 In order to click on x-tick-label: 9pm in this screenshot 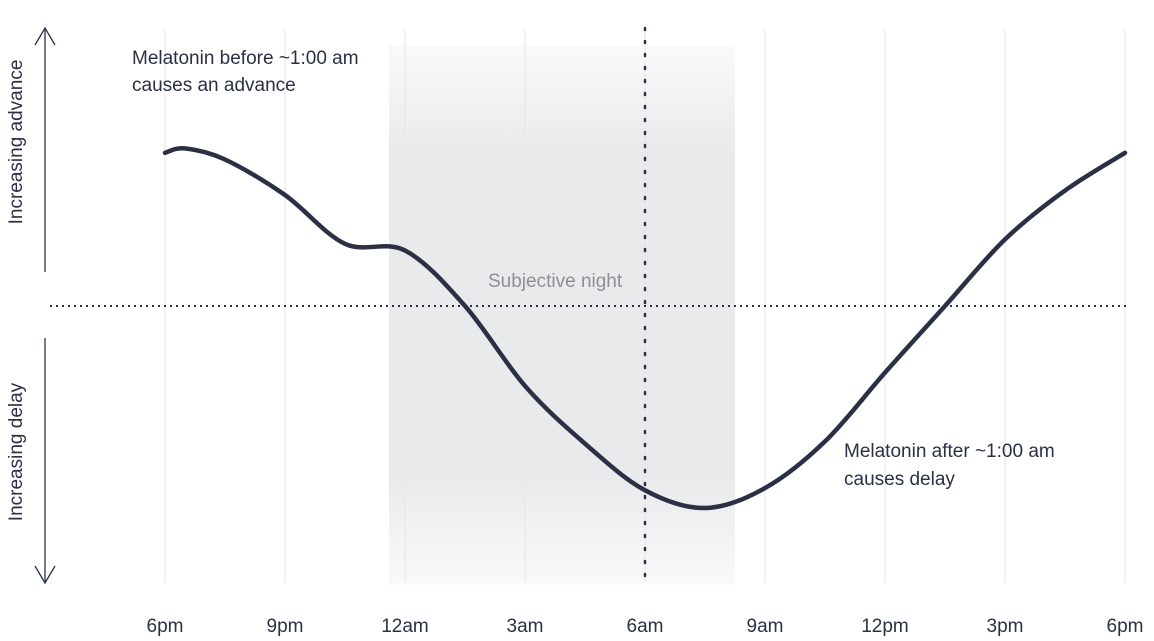, I will do `click(285, 626)`.